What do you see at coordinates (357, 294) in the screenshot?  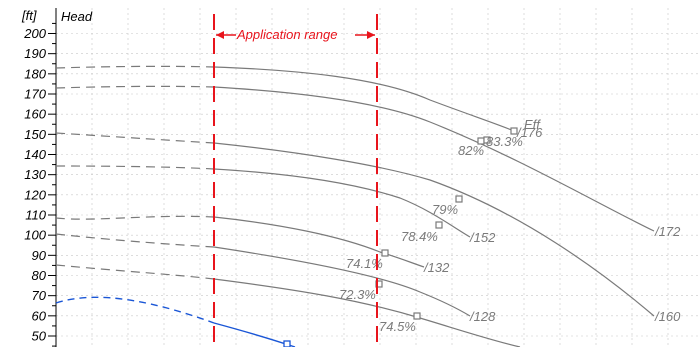 I see `eff-label-72-3: 72.3%` at bounding box center [357, 294].